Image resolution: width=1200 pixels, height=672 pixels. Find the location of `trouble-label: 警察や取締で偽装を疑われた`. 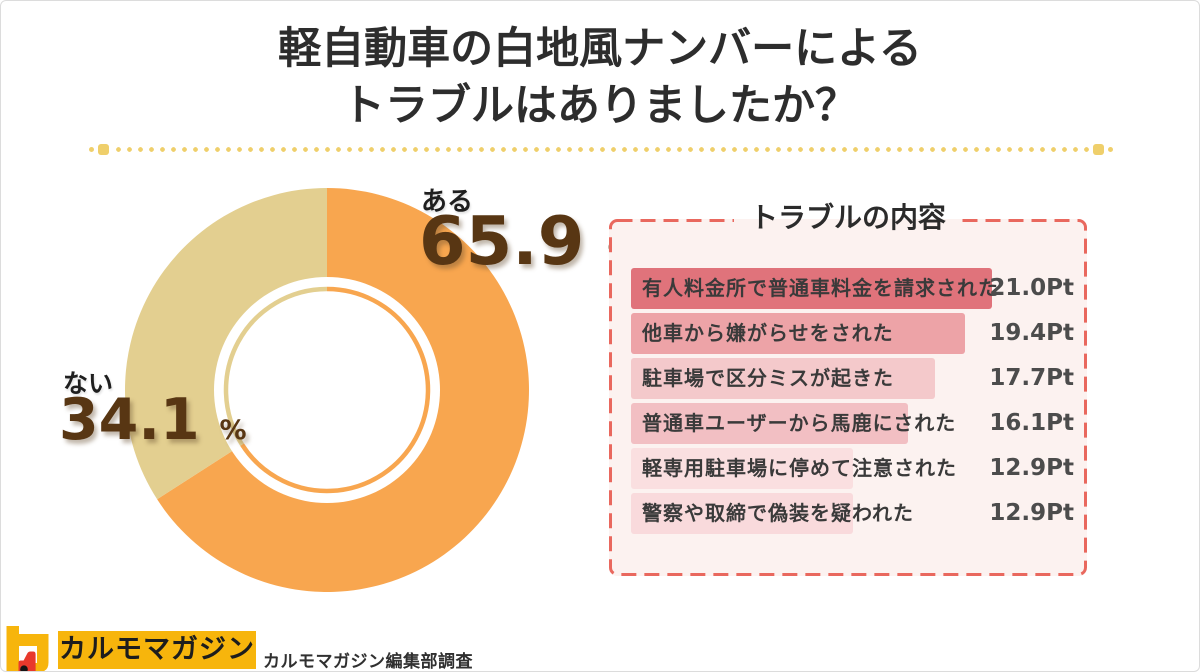

trouble-label: 警察や取締で偽装を疑われた is located at coordinates (778, 513).